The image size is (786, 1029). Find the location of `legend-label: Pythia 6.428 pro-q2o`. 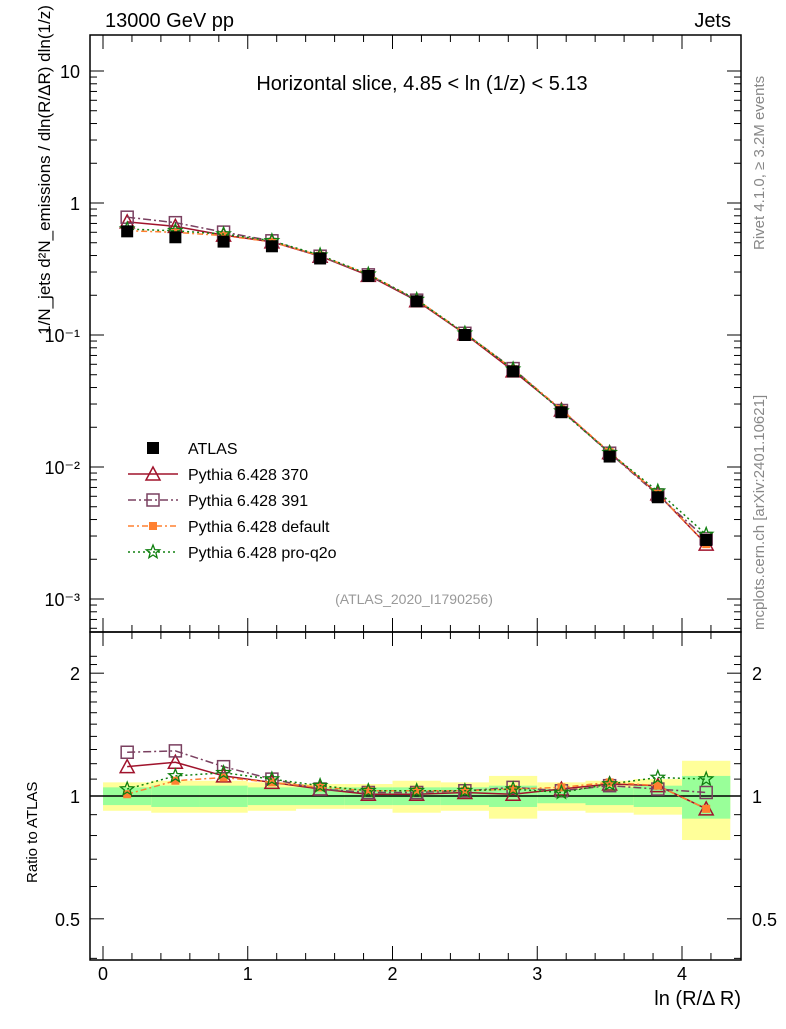

legend-label: Pythia 6.428 pro-q2o is located at coordinates (262, 553).